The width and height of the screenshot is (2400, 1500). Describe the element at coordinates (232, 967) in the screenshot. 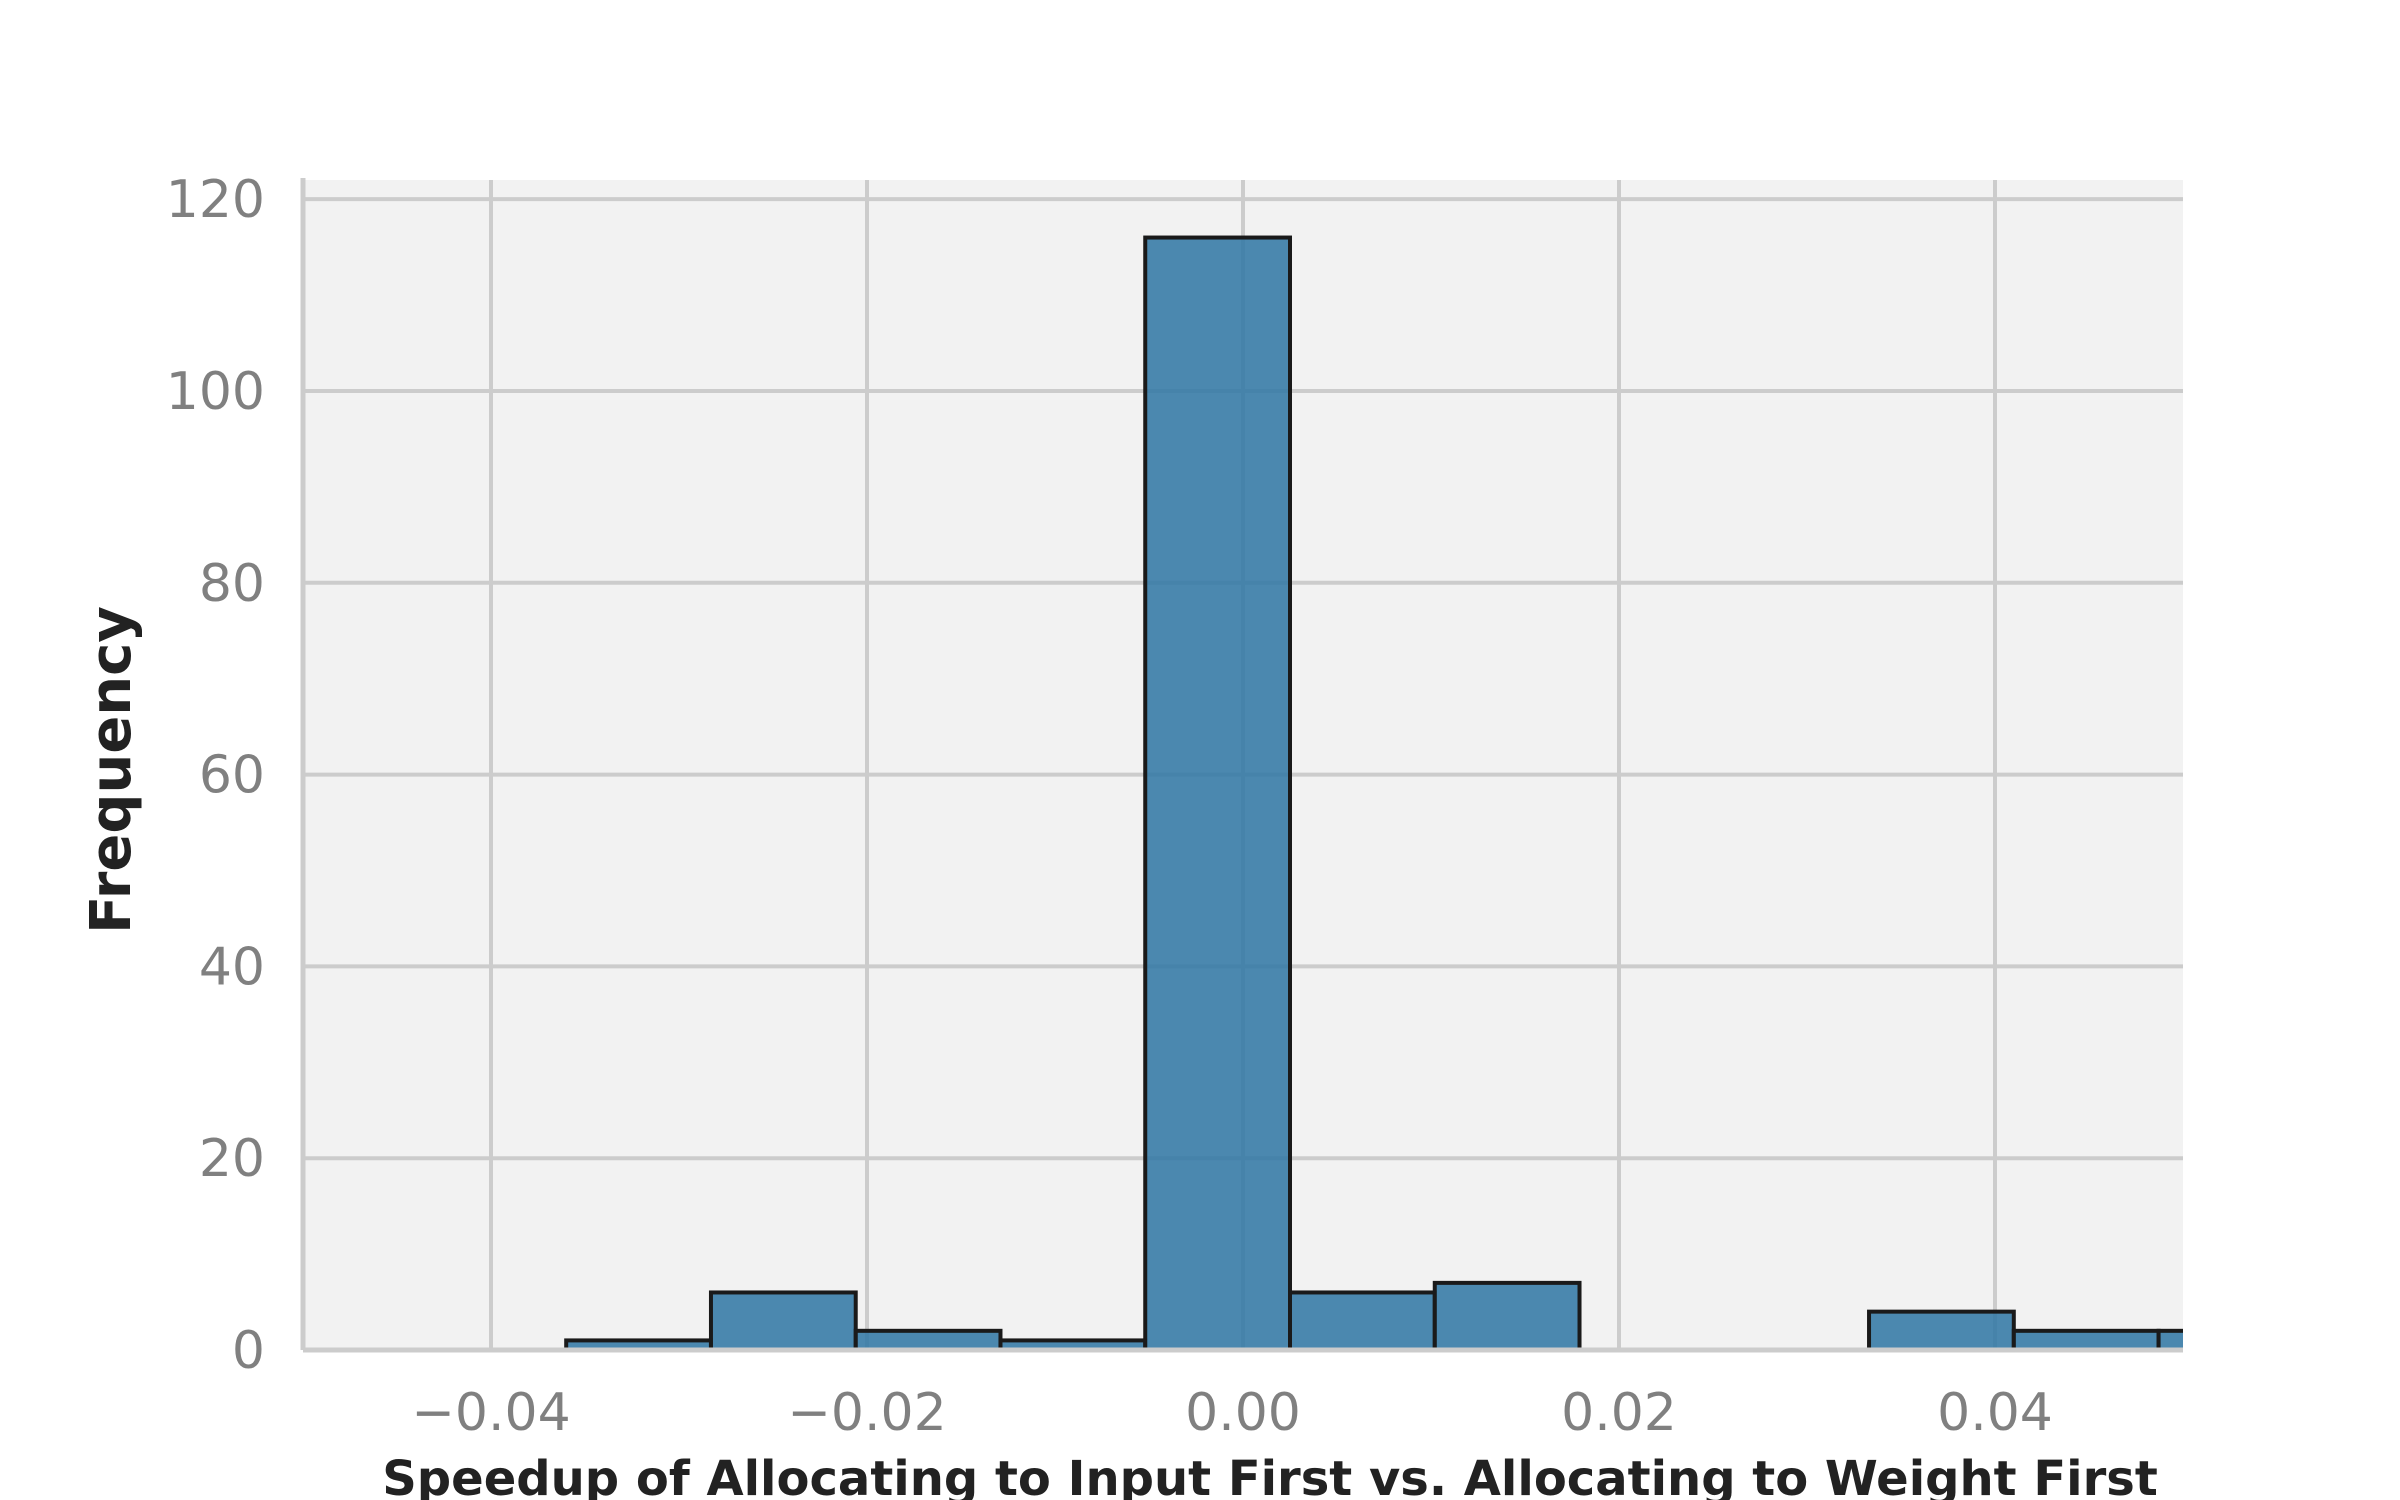

I see `y-tick-label: 40` at that location.